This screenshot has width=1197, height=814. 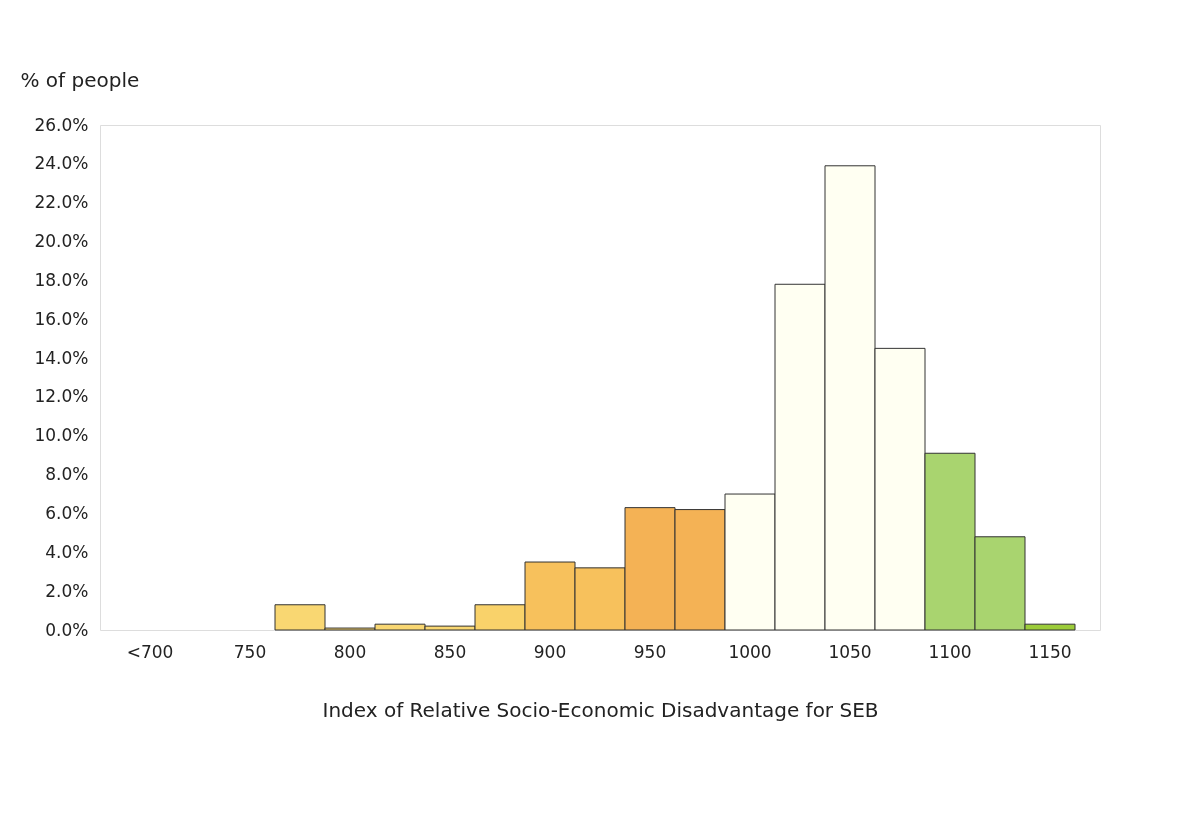 I want to click on x-tick-label: 1150, so click(x=1050, y=651).